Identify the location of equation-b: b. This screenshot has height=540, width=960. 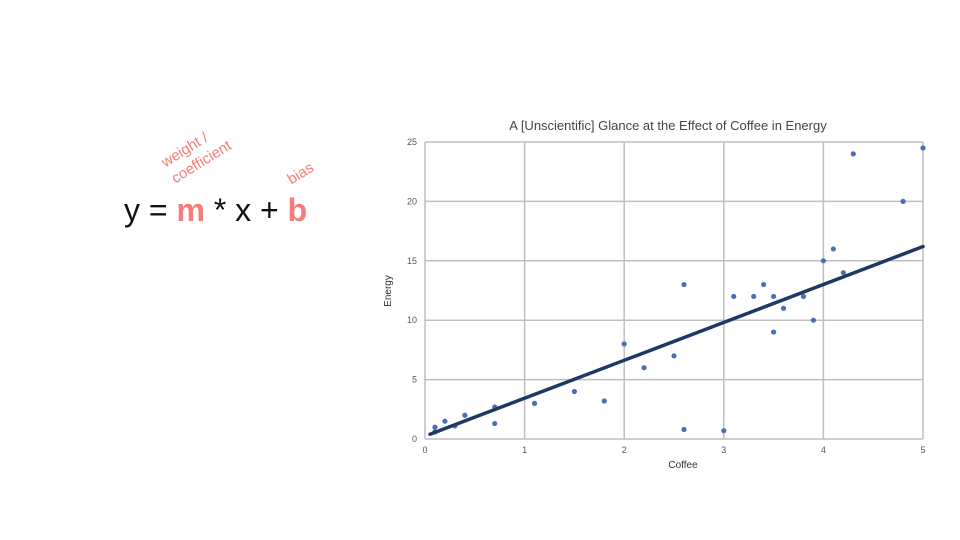
(297, 210).